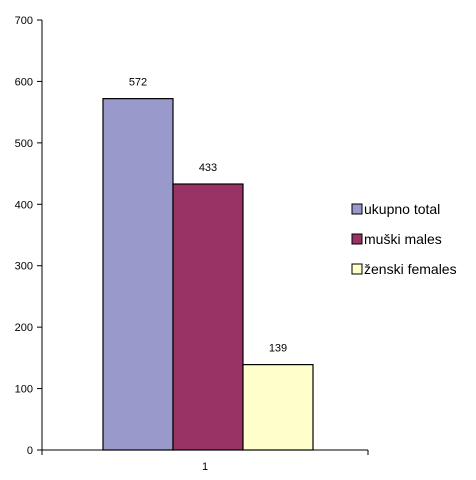  What do you see at coordinates (24, 144) in the screenshot?
I see `y-tick-label: 500` at bounding box center [24, 144].